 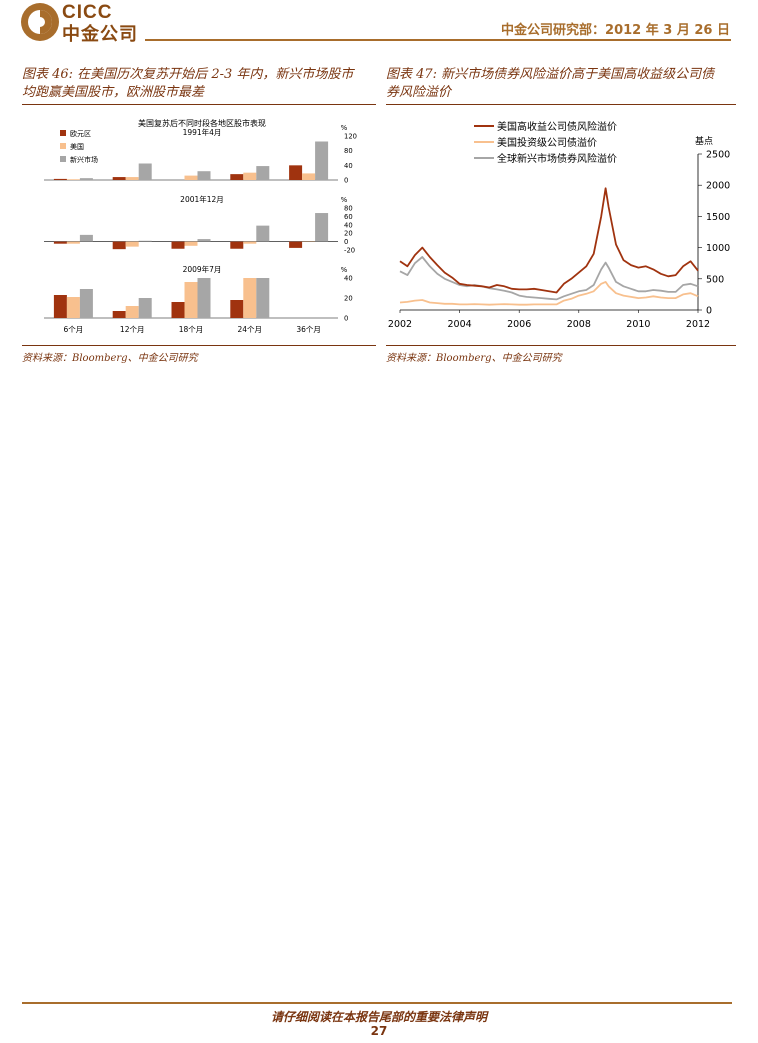 What do you see at coordinates (718, 248) in the screenshot?
I see `y-tick-label: 1000` at bounding box center [718, 248].